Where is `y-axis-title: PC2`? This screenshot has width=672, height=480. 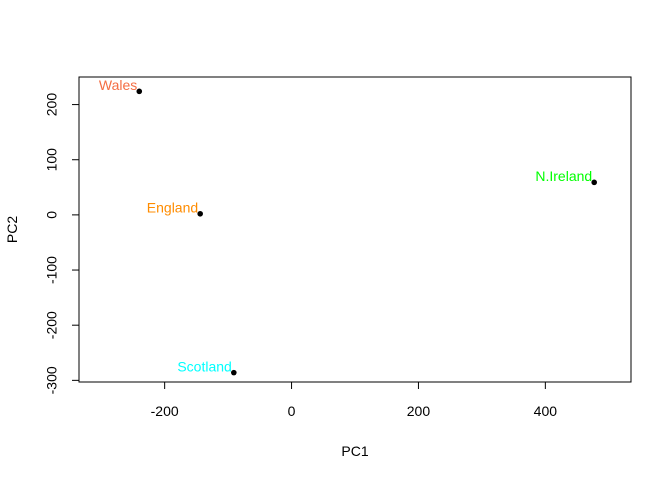 y-axis-title: PC2 is located at coordinates (12, 229).